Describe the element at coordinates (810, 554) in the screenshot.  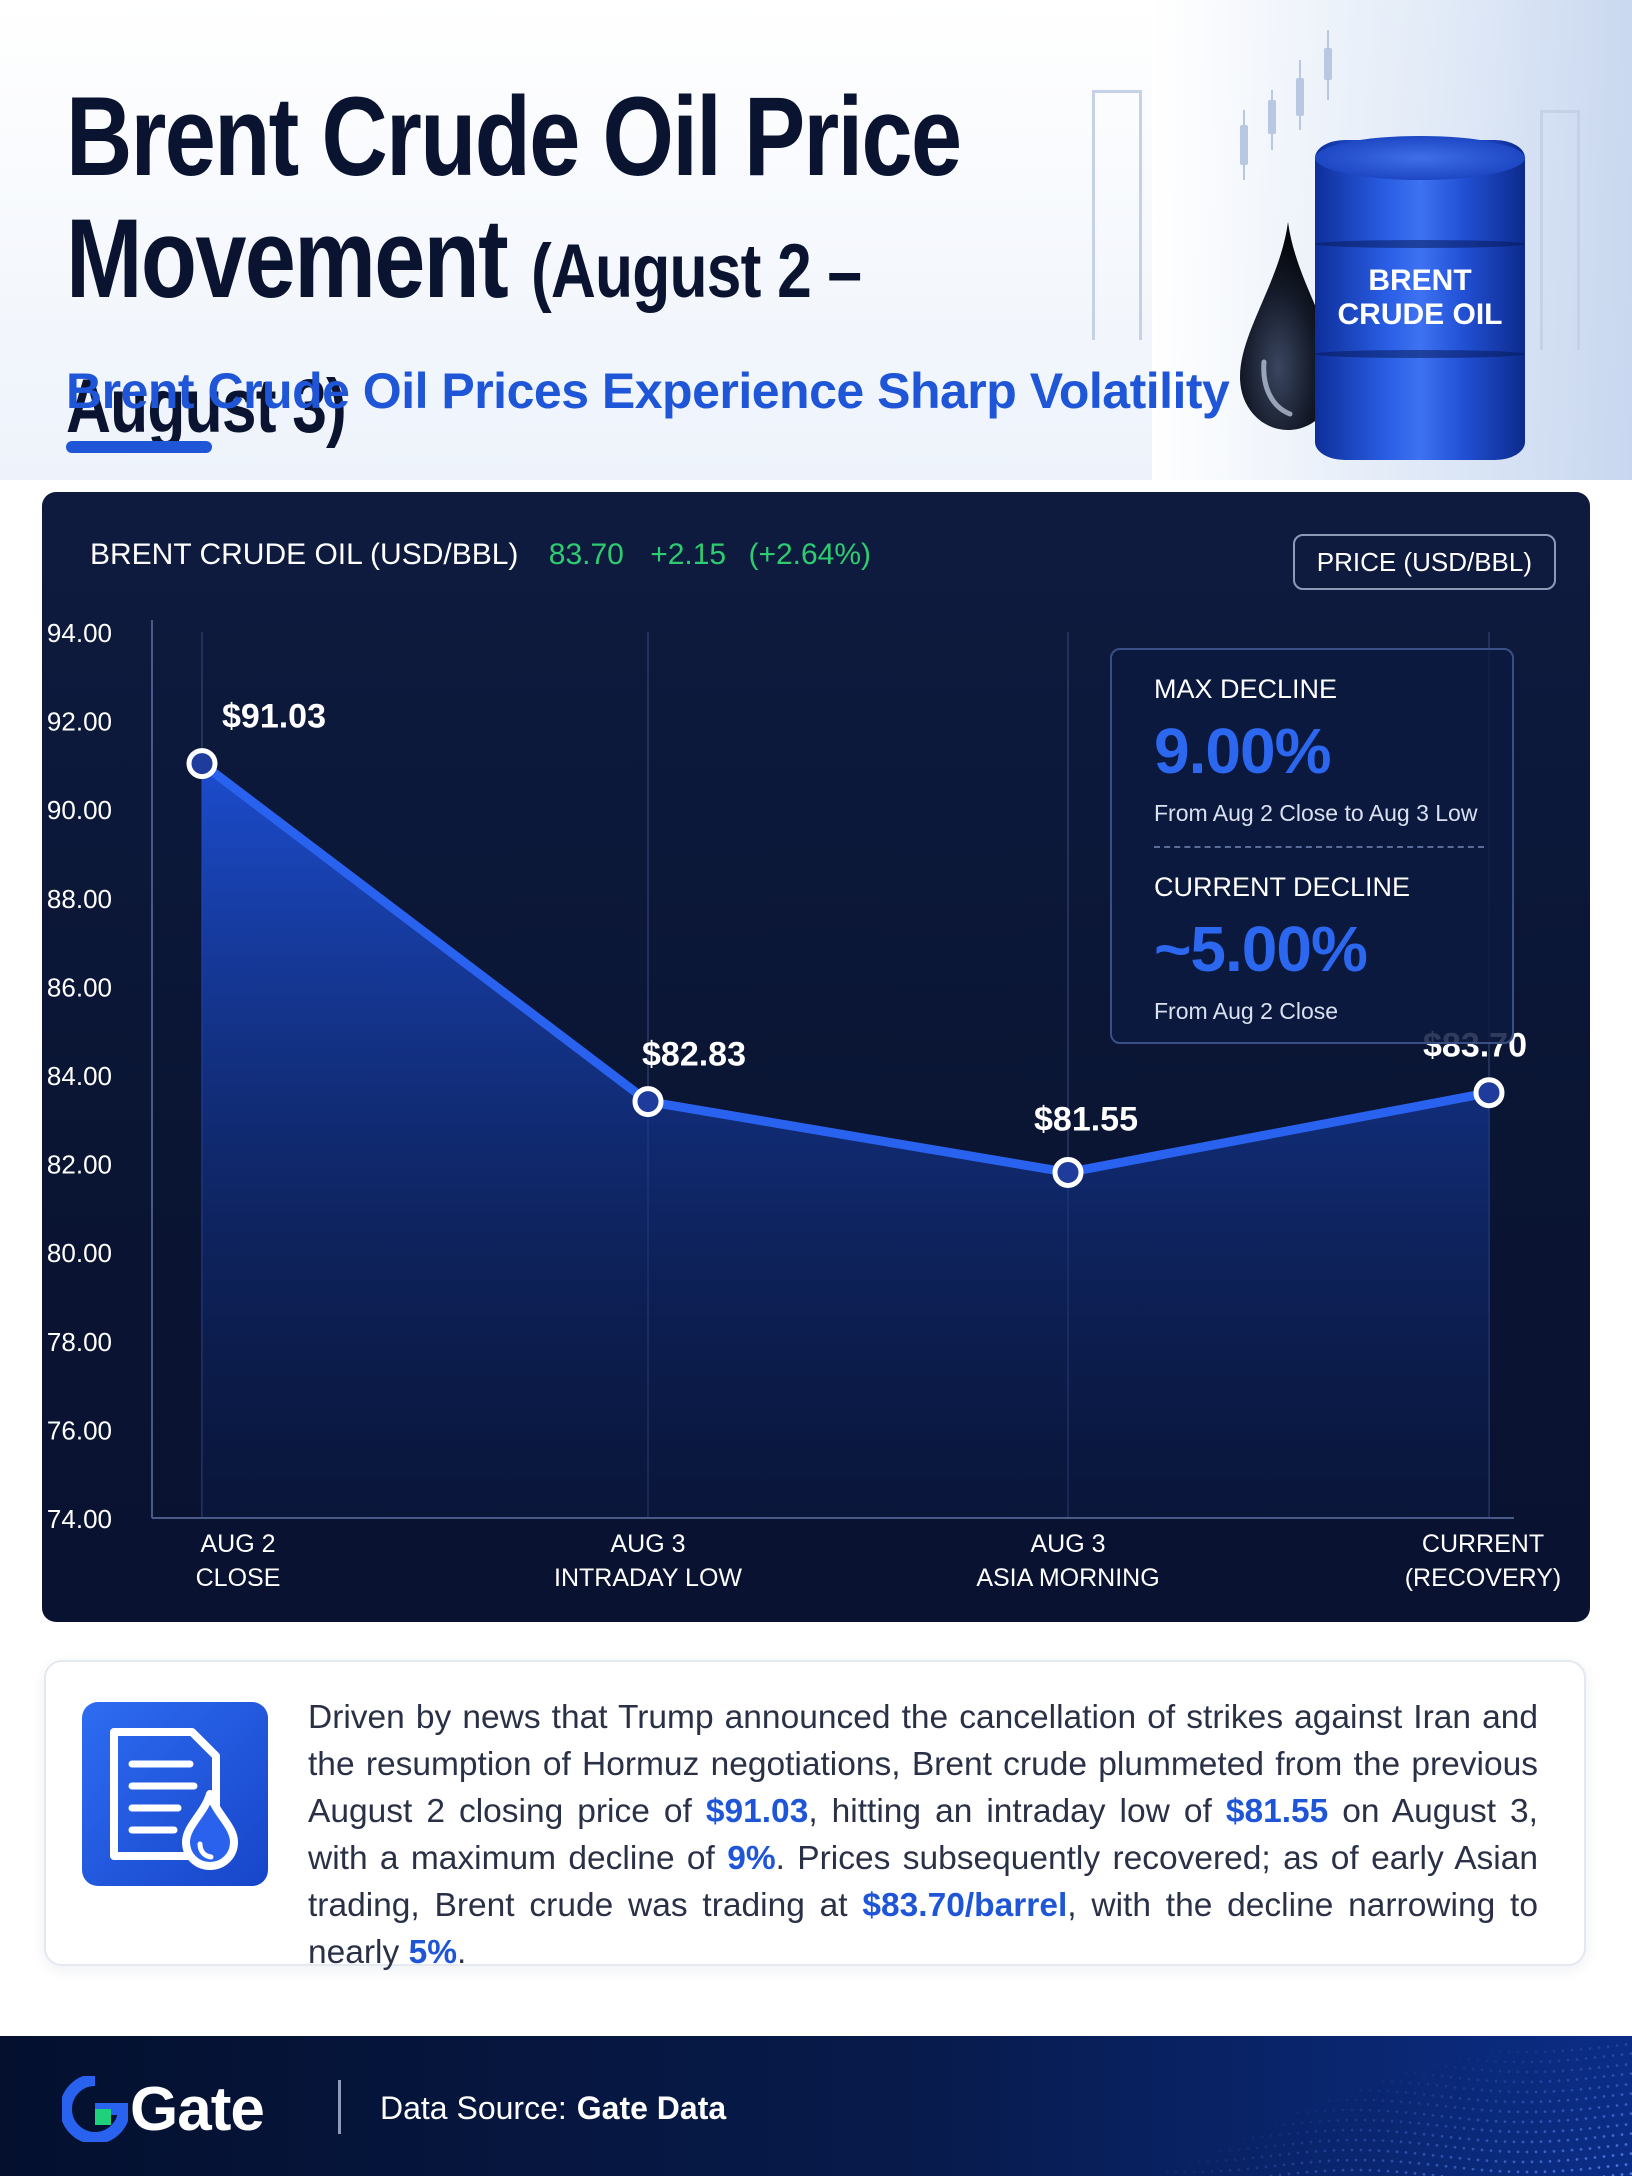
I see `ticker-change-percent: (+2.64%)` at that location.